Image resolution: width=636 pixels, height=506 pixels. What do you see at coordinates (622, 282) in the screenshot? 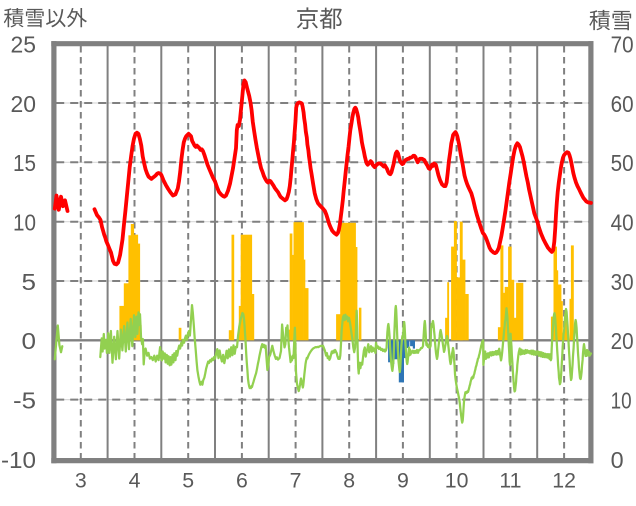
I see `svg-text: 30` at bounding box center [622, 282].